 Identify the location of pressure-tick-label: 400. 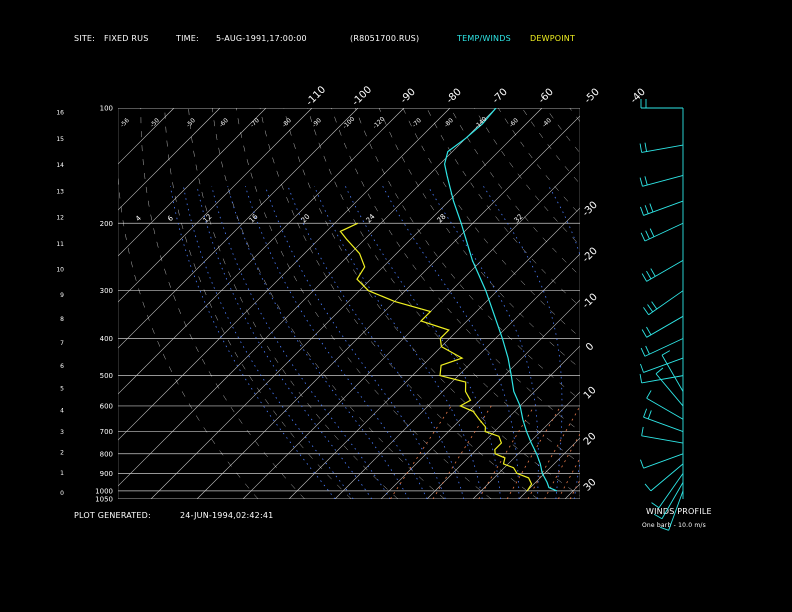
(106, 339).